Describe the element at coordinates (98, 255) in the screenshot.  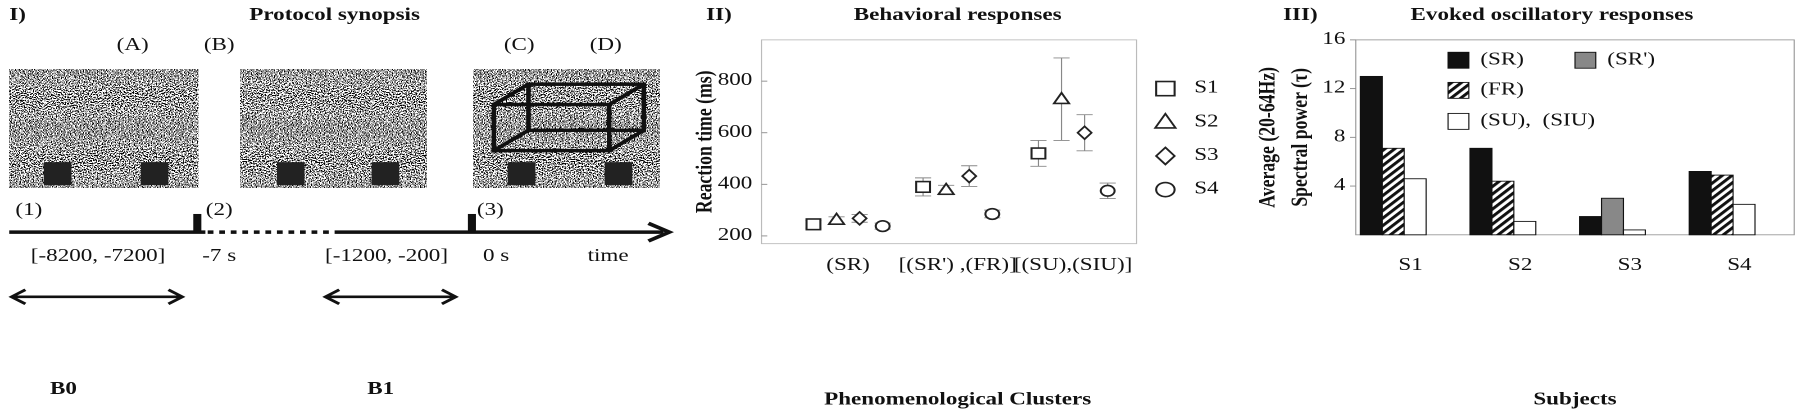
I see `time-label: [-8200, -7200]` at that location.